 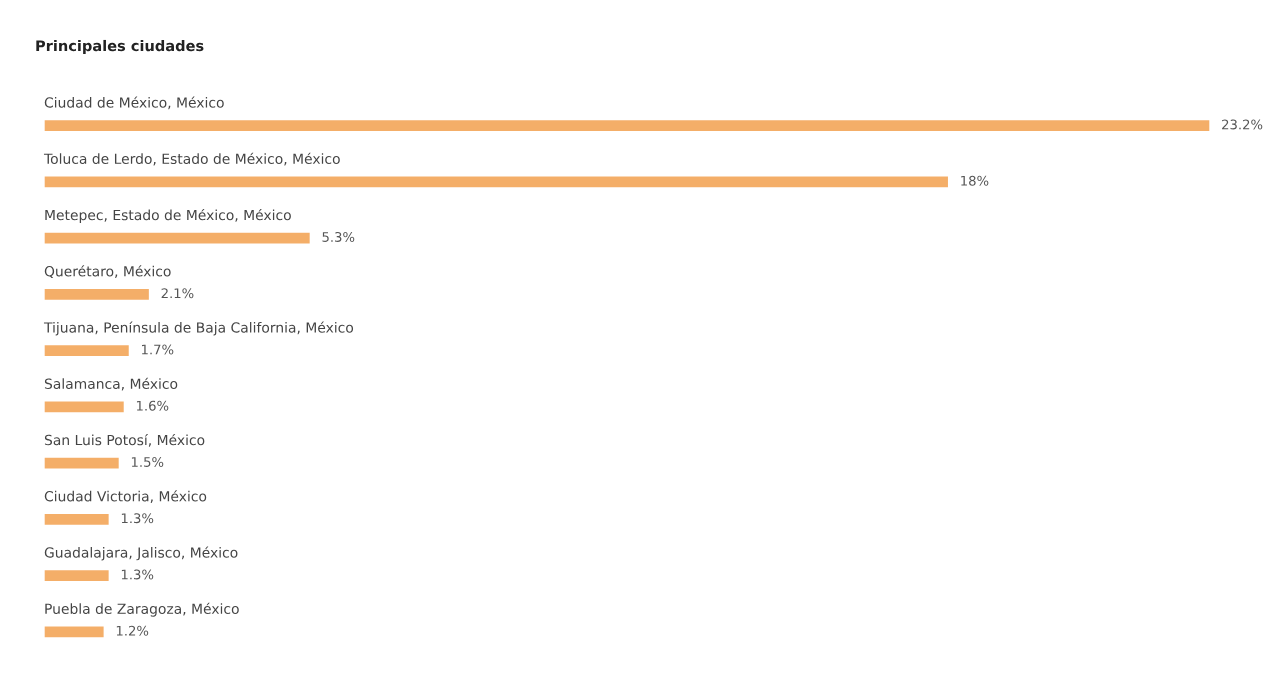 I want to click on y-tick-label: Puebla de Zaragoza, México, so click(x=142, y=609).